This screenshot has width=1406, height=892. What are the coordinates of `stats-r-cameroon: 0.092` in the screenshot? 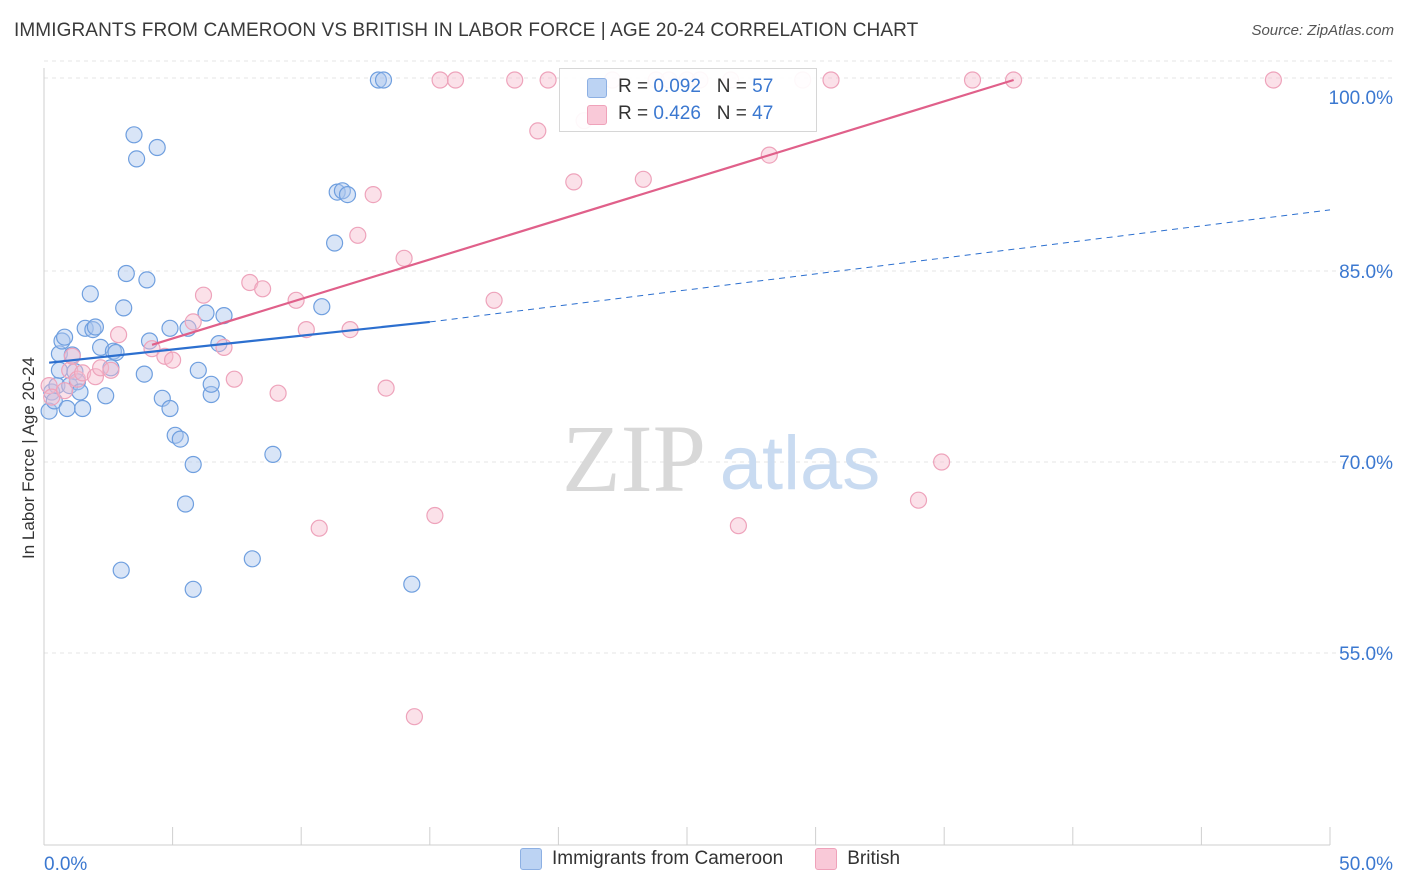 It's located at (677, 86).